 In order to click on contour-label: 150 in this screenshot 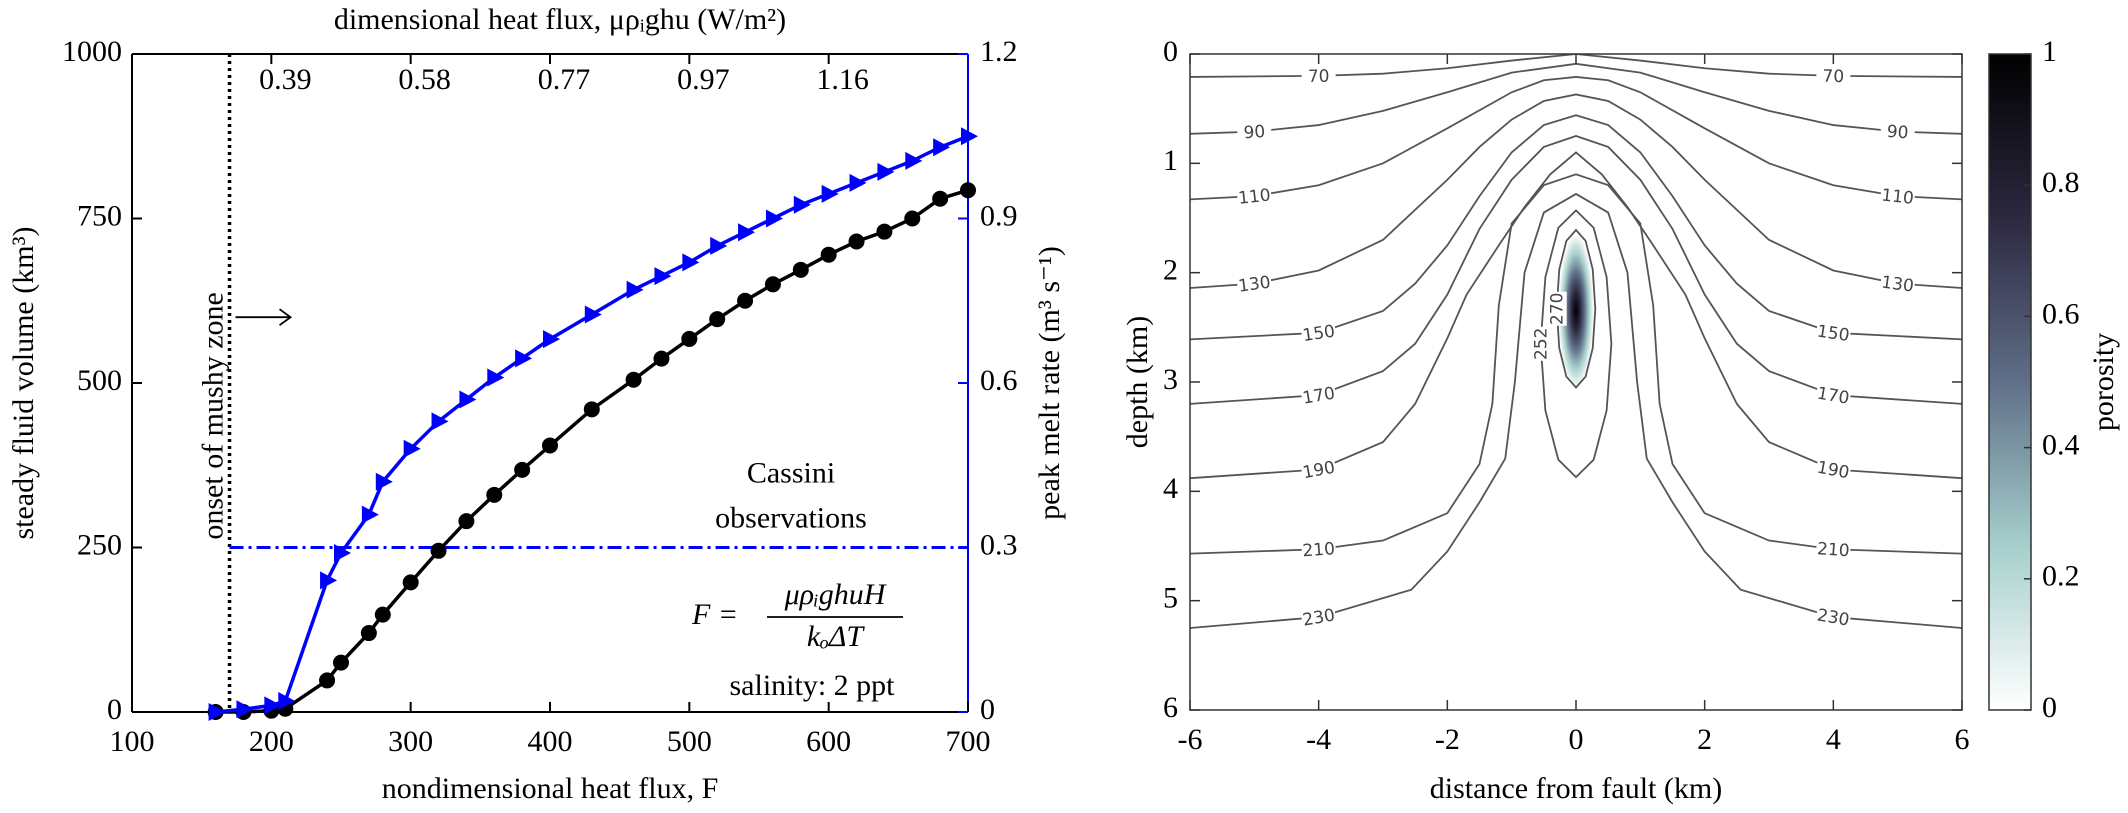, I will do `click(1318, 334)`.